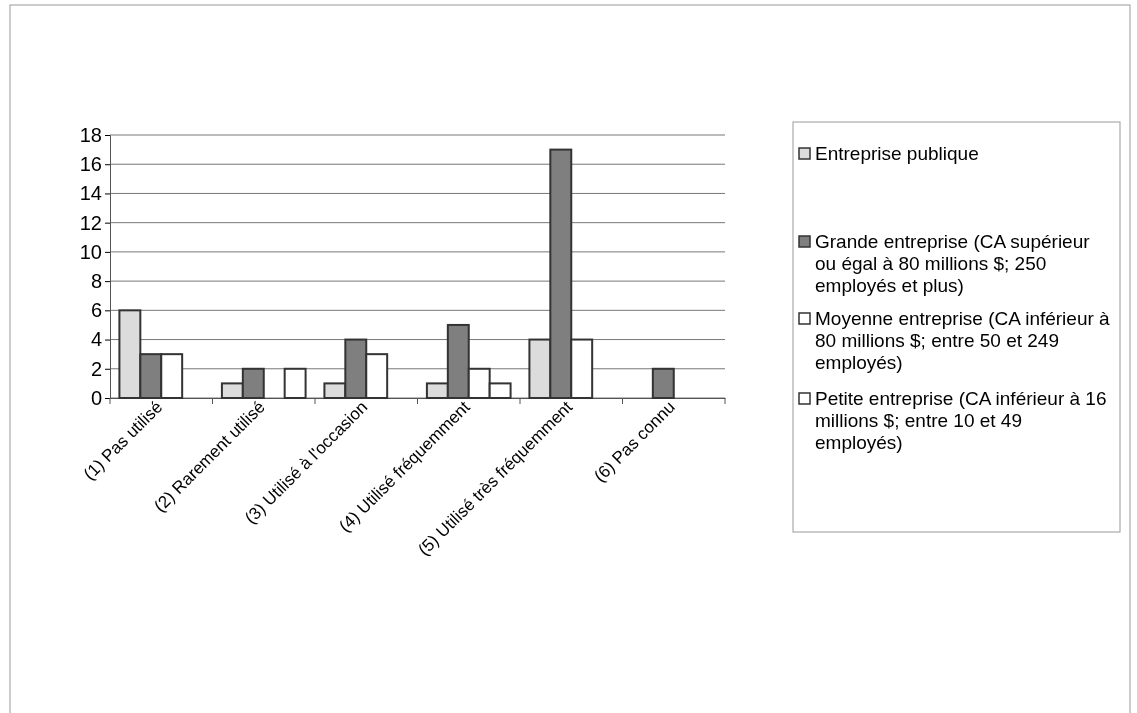 This screenshot has width=1137, height=713. What do you see at coordinates (90, 222) in the screenshot?
I see `y-tick-label: 12` at bounding box center [90, 222].